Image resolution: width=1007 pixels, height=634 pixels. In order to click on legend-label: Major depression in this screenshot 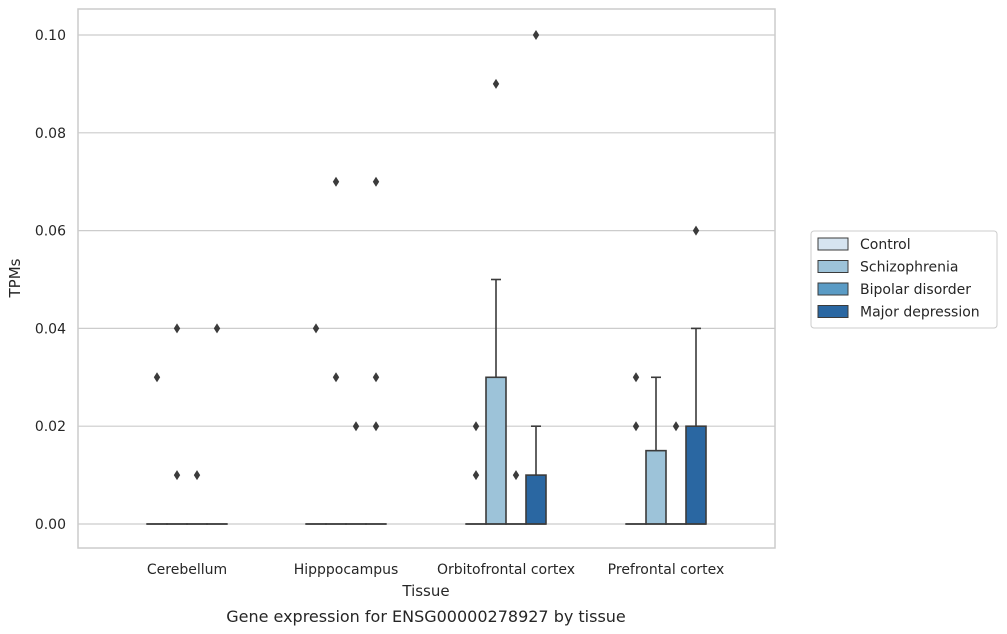, I will do `click(920, 313)`.